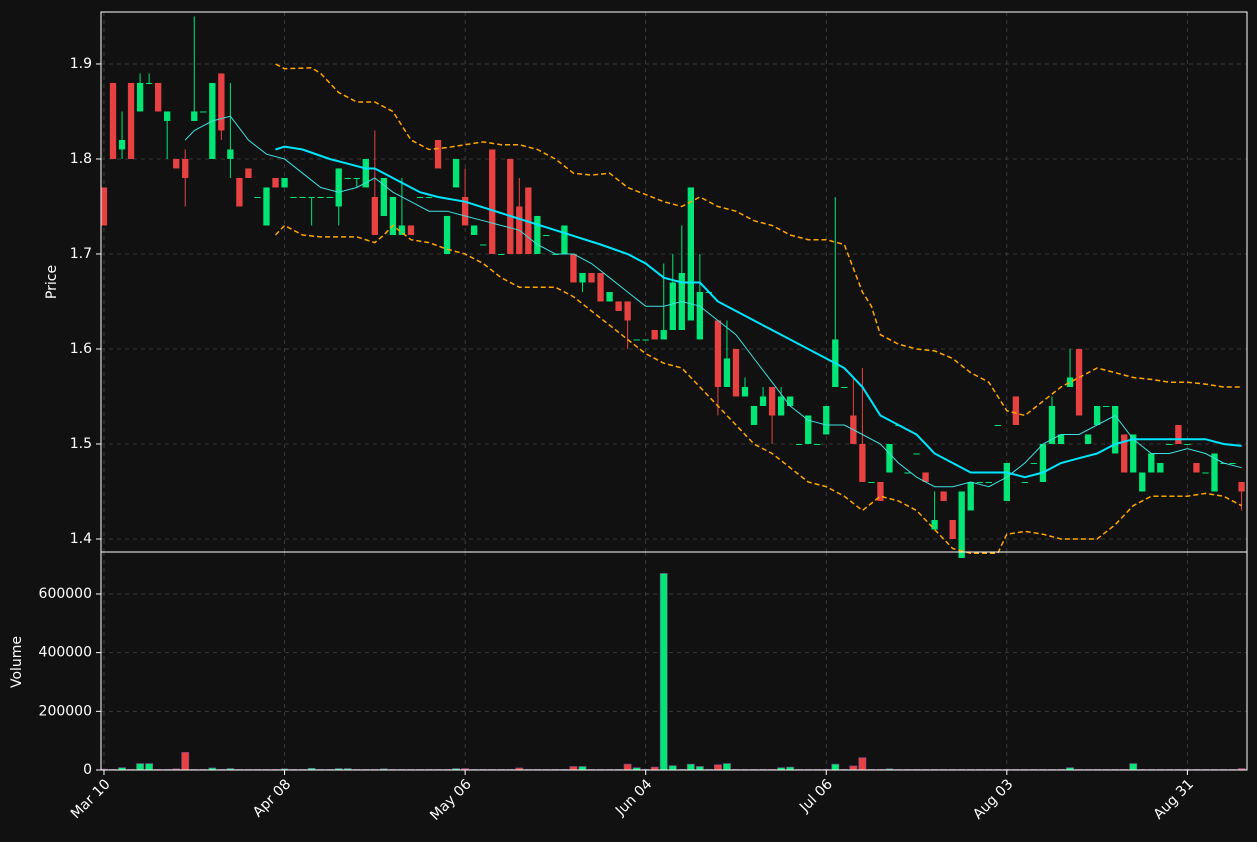  I want to click on volume-axis-label: Volume, so click(17, 662).